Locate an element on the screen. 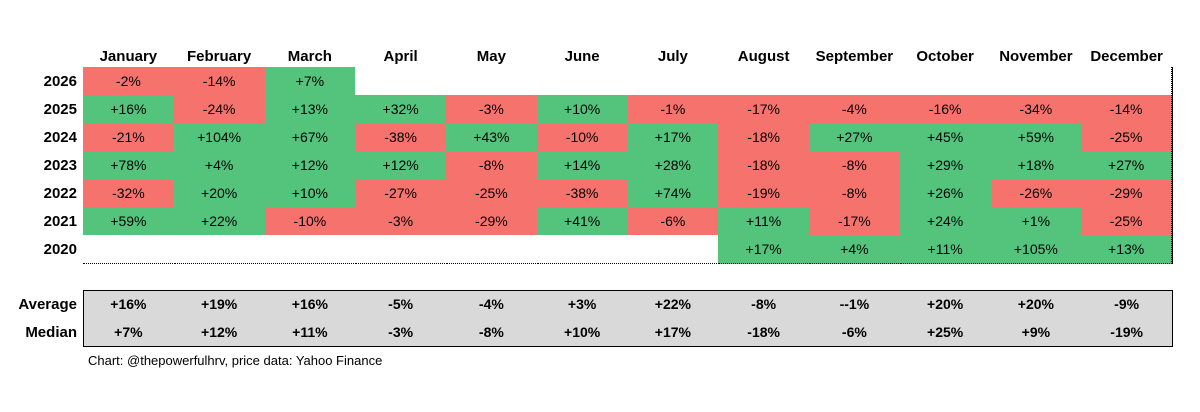  return-cell: -21% is located at coordinates (129, 137).